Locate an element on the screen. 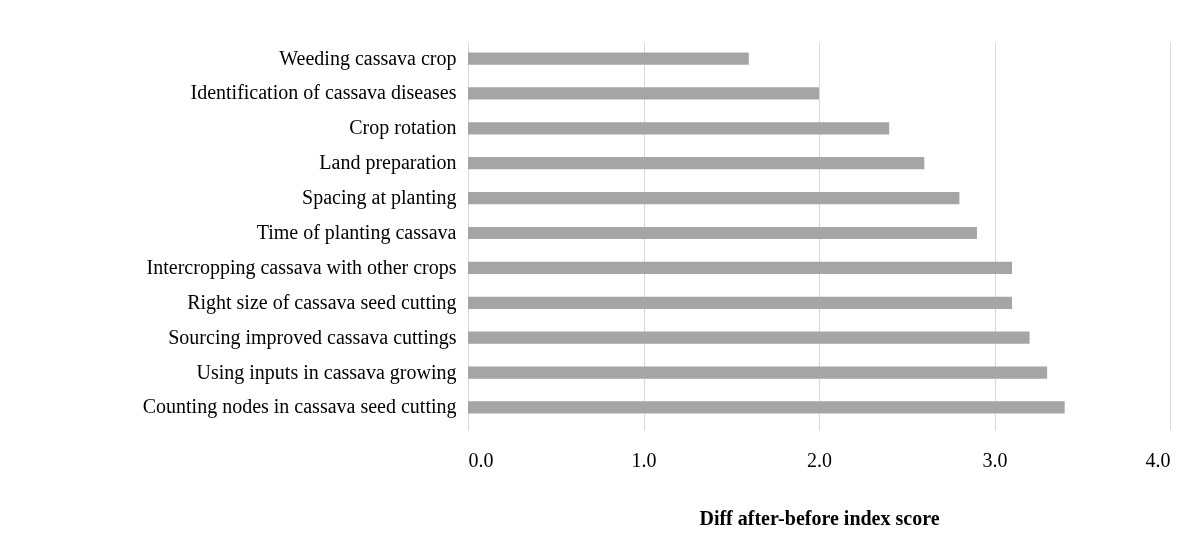  y-tick-label: Counting nodes in cassava seed cutting is located at coordinates (299, 407).